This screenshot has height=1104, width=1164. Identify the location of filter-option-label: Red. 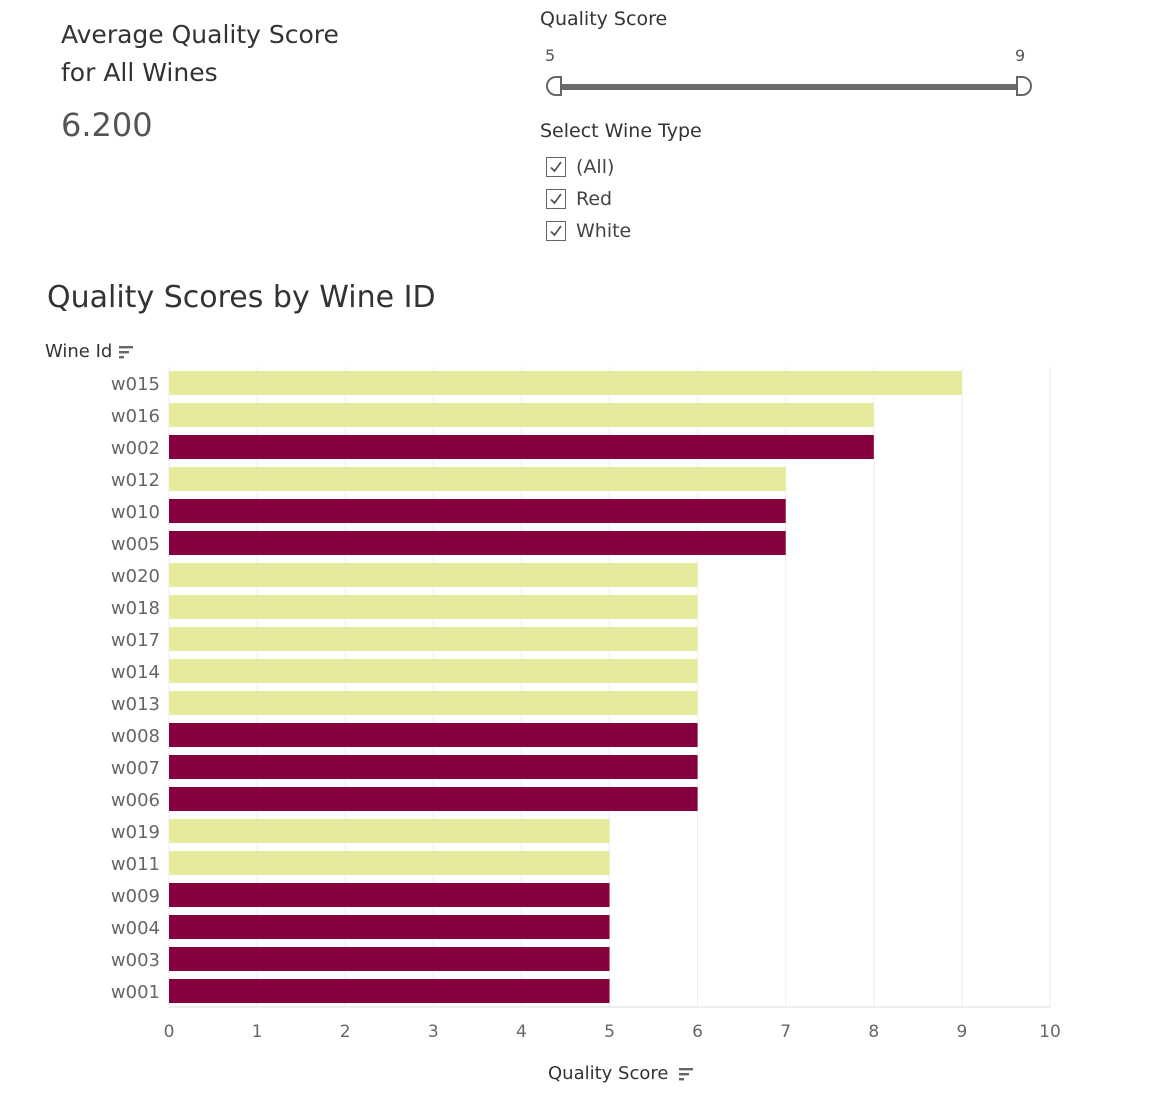
(594, 199).